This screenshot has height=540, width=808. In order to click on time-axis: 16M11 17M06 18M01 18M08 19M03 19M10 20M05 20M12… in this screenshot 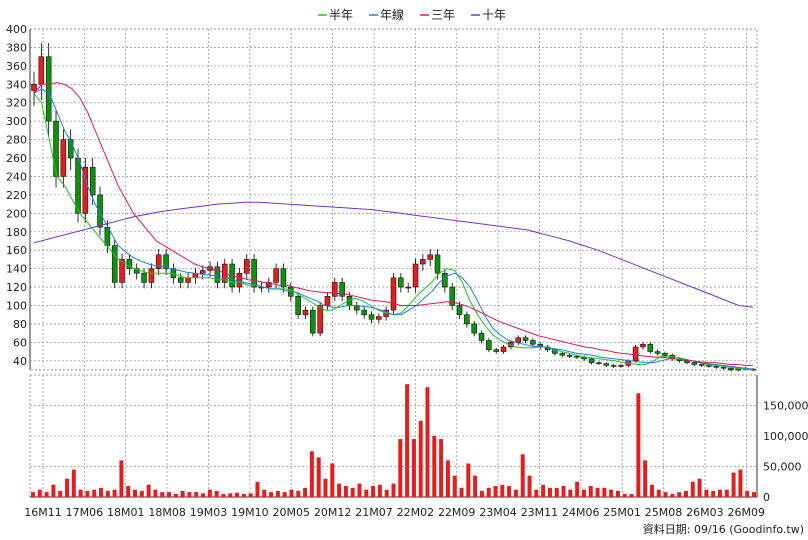, I will do `click(394, 512)`.